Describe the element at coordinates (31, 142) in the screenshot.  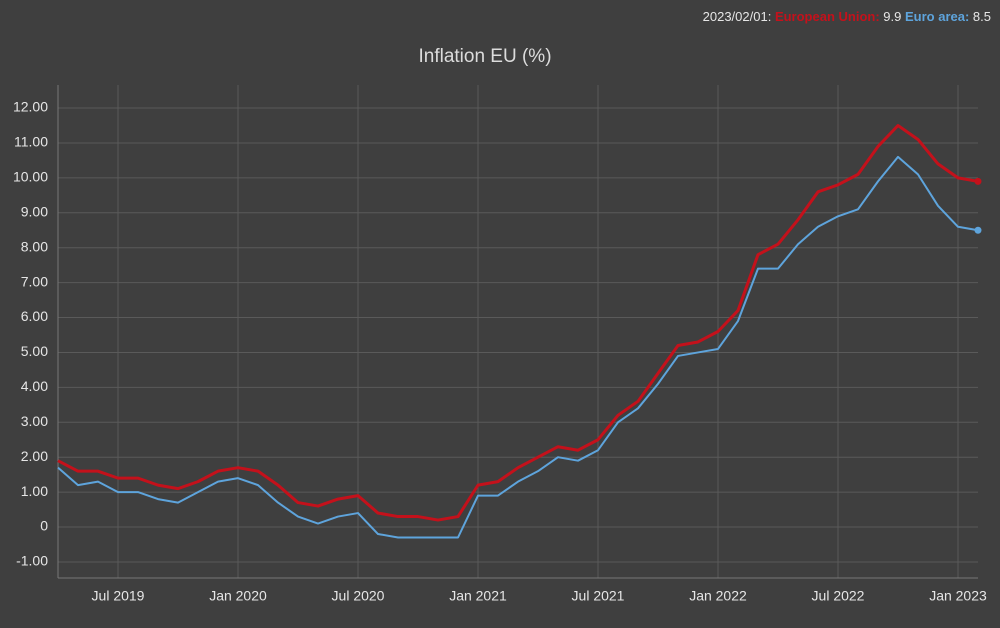
I see `y-tick-label: 11.00` at that location.